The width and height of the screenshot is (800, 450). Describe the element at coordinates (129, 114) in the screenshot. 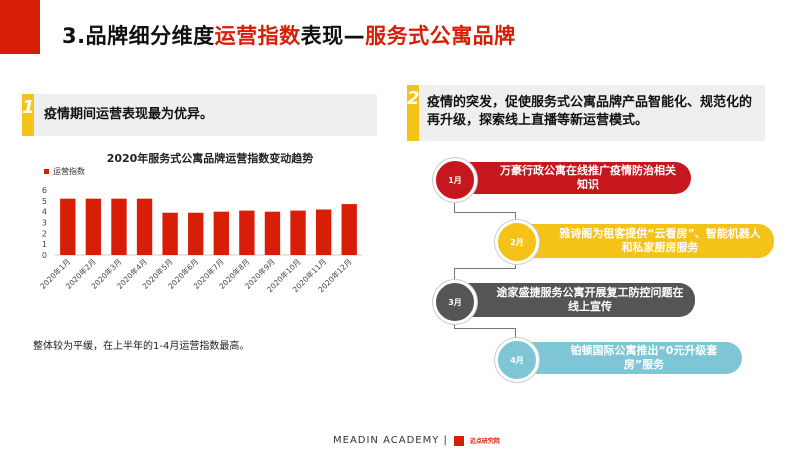

I see `left-heading: 疫情期间运营表现最为优异。` at that location.